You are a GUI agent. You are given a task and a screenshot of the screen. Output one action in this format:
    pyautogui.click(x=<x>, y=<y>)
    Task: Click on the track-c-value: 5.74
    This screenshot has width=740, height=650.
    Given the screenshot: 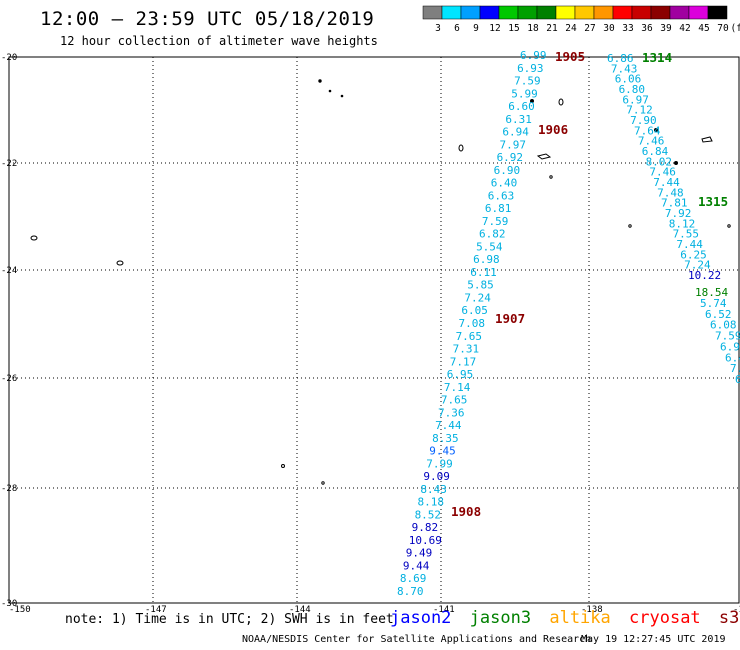 What is the action you would take?
    pyautogui.click(x=713, y=303)
    